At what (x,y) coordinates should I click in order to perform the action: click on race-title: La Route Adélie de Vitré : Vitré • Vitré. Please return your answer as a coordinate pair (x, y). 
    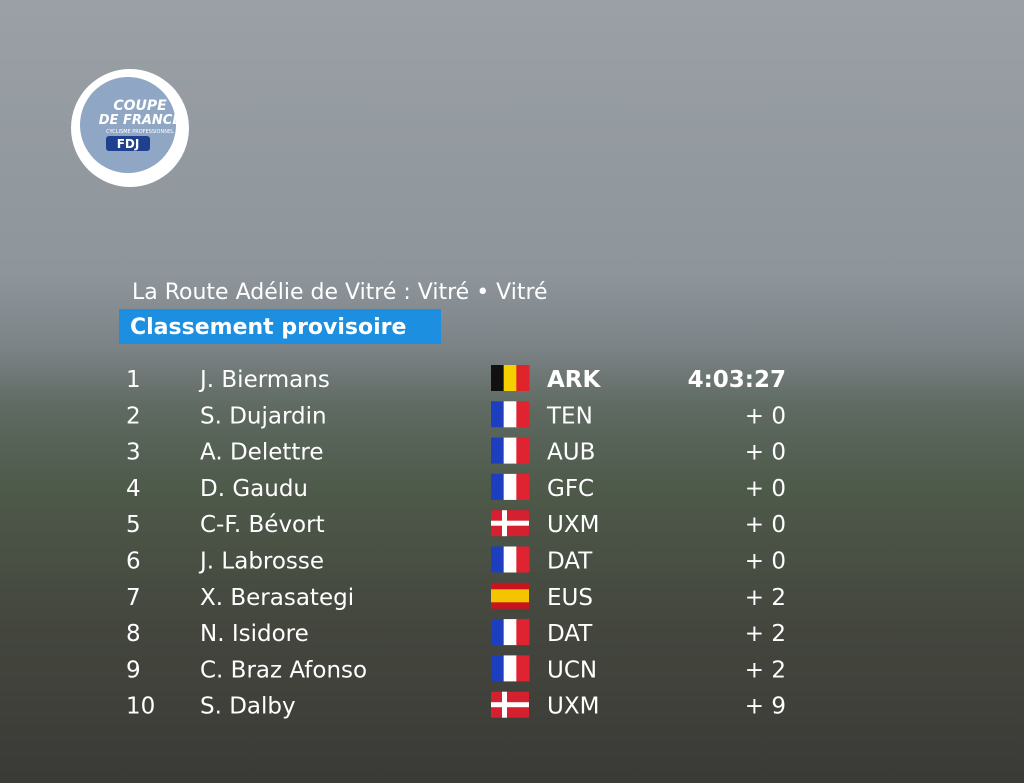
    Looking at the image, I should click on (340, 292).